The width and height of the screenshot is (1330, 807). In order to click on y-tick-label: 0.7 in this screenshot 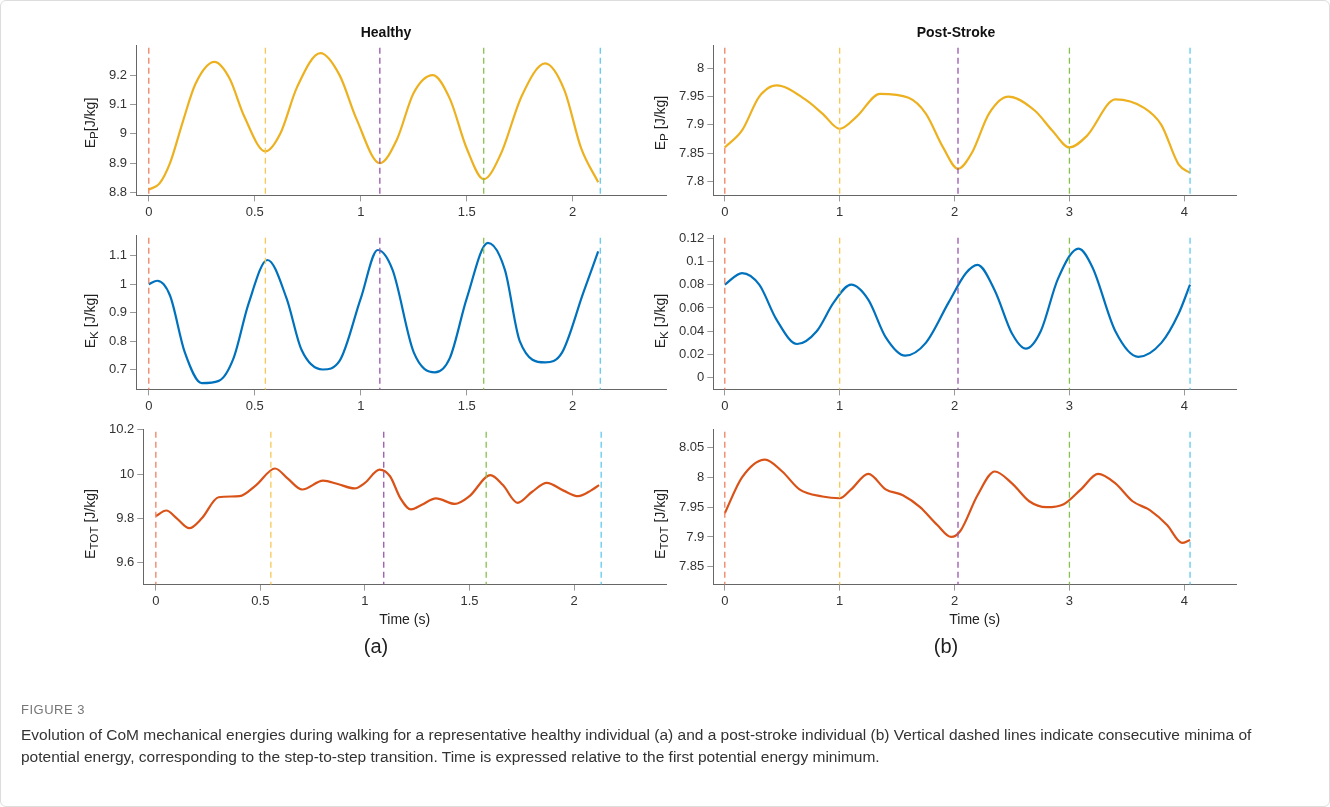, I will do `click(118, 369)`.